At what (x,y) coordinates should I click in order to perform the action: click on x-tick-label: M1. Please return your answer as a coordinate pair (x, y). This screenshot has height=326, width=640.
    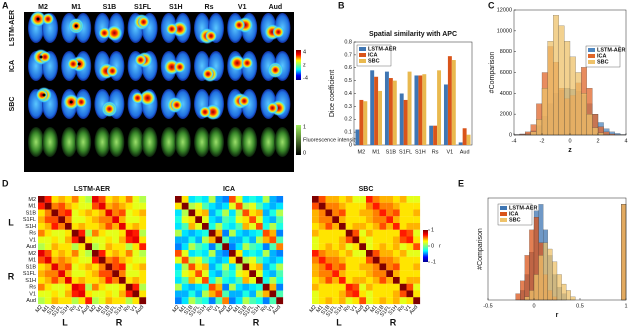
    Looking at the image, I should click on (320, 309).